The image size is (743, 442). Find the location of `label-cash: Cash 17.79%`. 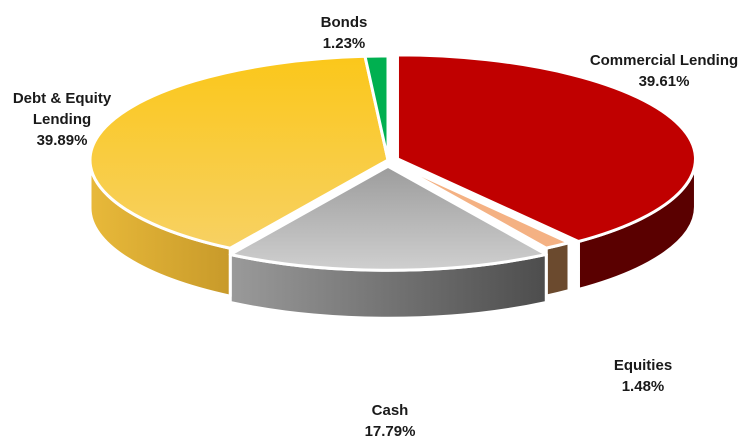

label-cash: Cash 17.79% is located at coordinates (390, 421).